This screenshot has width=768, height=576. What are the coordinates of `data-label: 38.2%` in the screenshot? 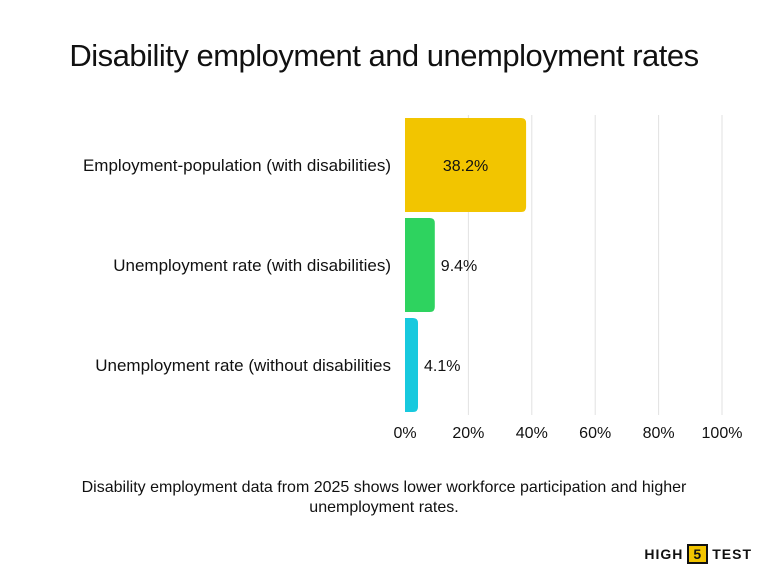 It's located at (465, 166).